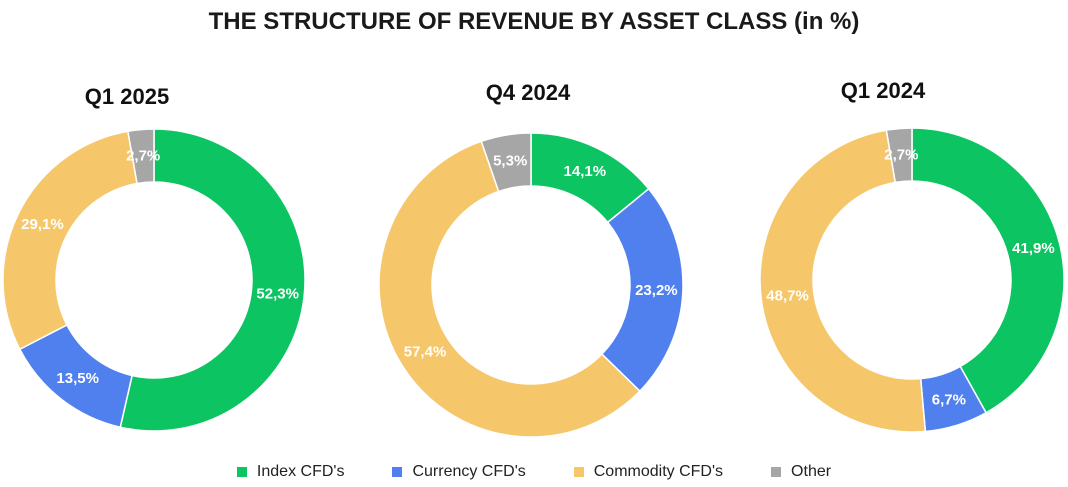 This screenshot has width=1068, height=487. I want to click on legend-item-index: Index CFD's, so click(290, 472).